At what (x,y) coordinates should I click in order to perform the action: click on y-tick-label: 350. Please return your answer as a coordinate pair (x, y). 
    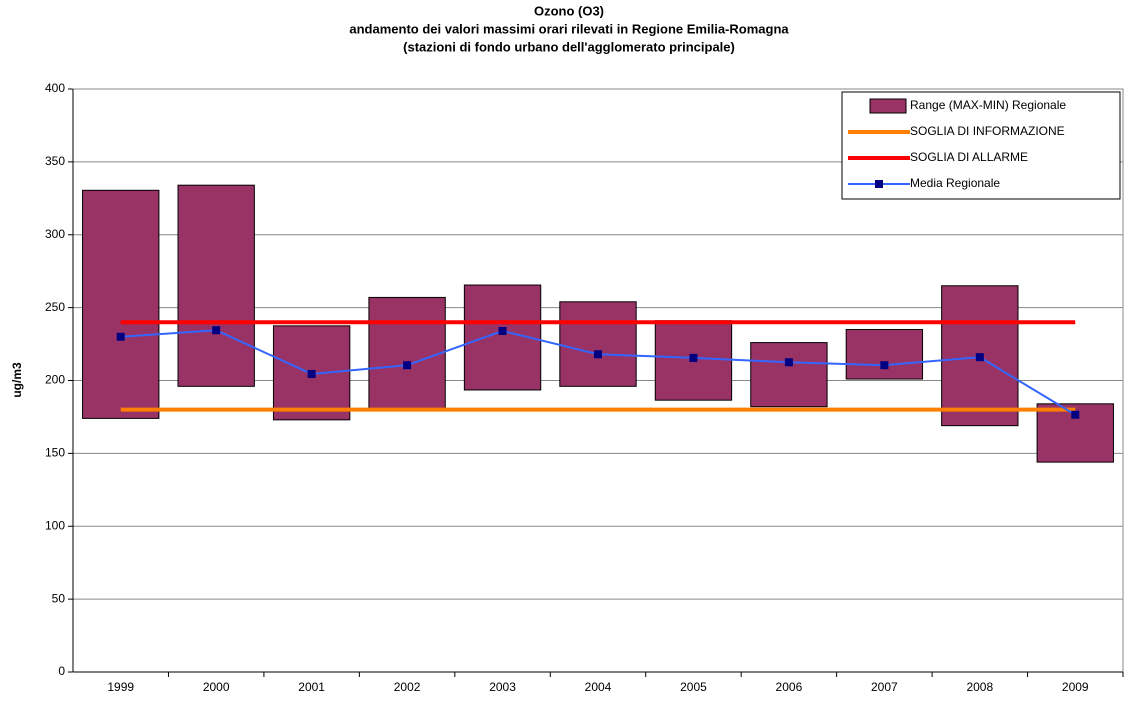
    Looking at the image, I should click on (55, 161).